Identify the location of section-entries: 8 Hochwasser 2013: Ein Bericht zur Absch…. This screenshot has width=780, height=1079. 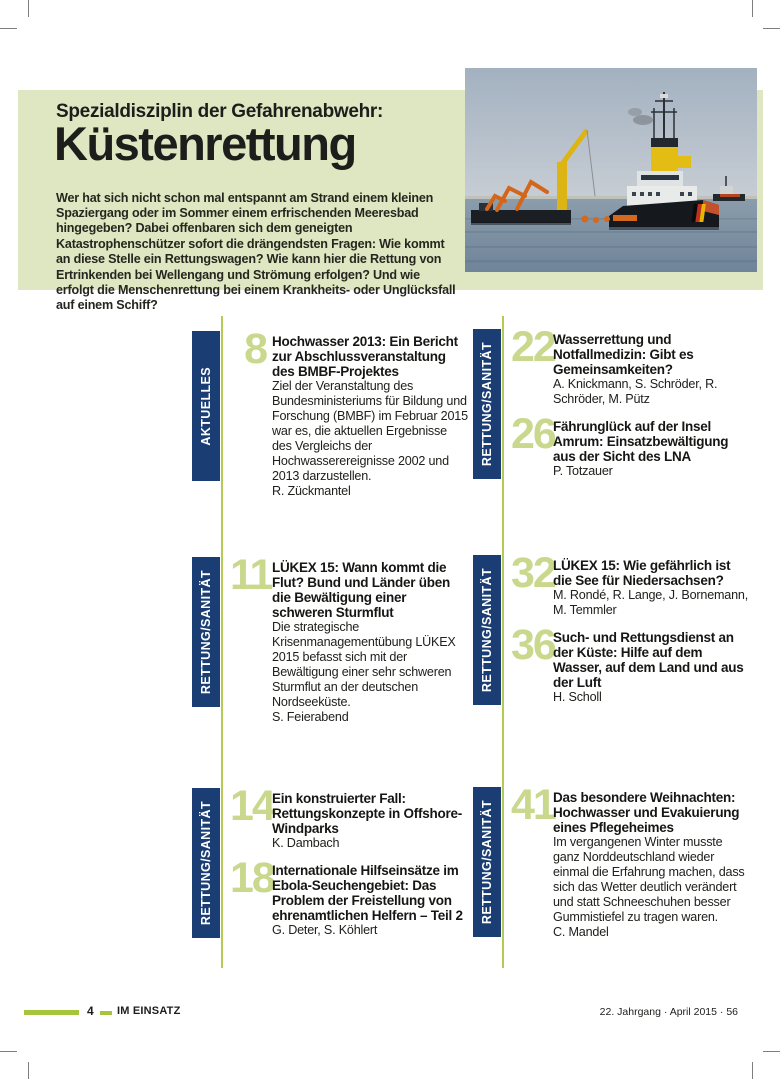
(350, 418).